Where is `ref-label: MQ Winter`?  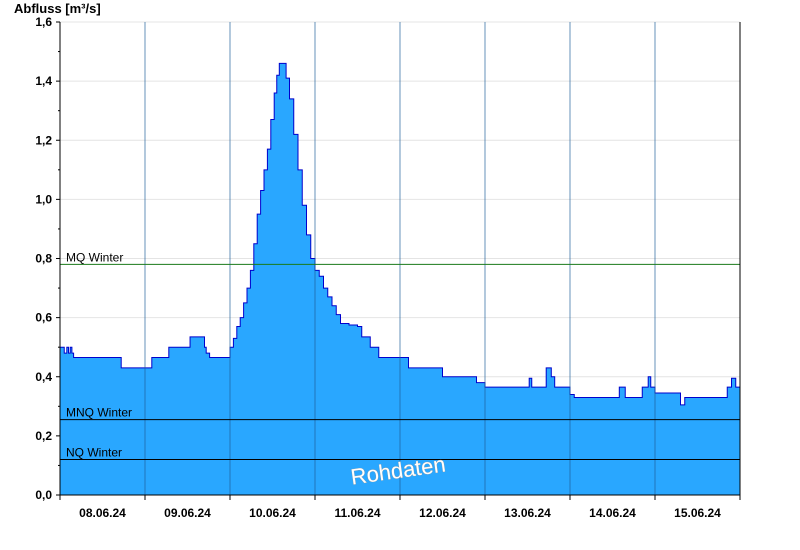 ref-label: MQ Winter is located at coordinates (94, 257).